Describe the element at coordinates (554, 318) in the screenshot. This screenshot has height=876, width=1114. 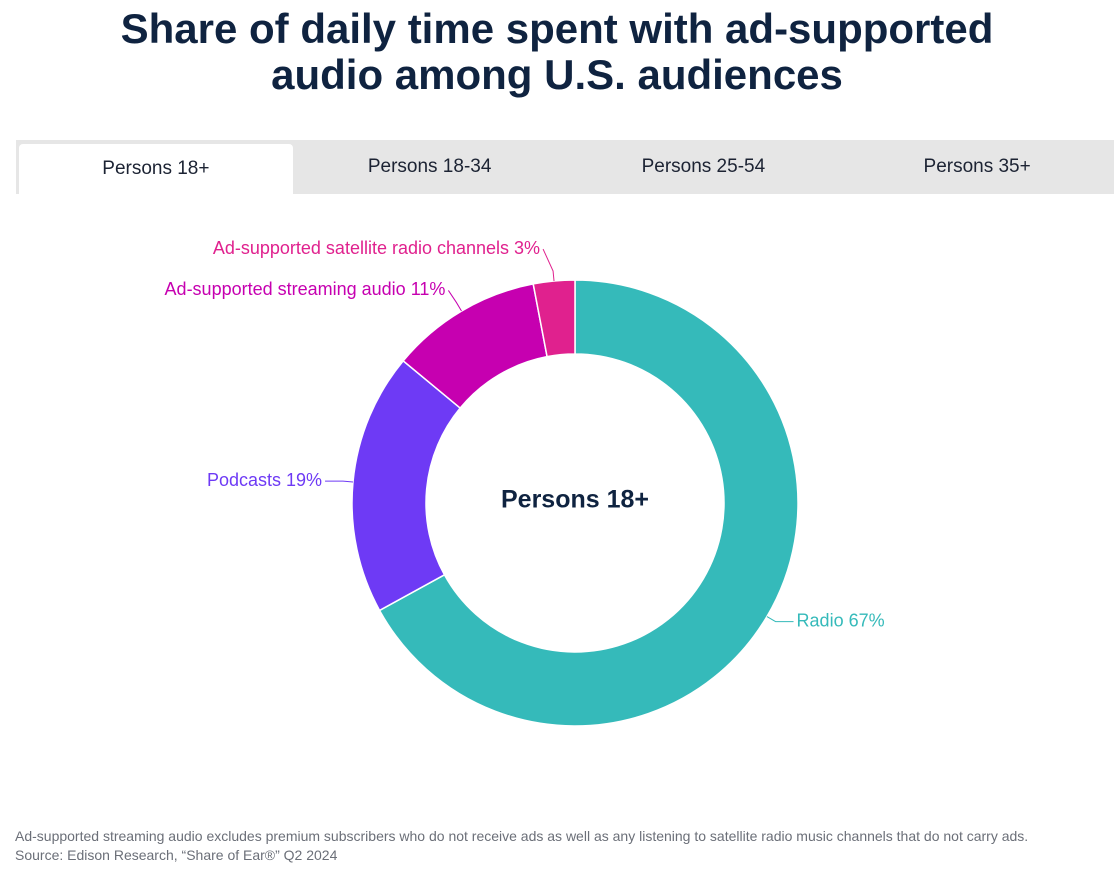
I see `slice-ad-supported-satellite-radio-channels` at that location.